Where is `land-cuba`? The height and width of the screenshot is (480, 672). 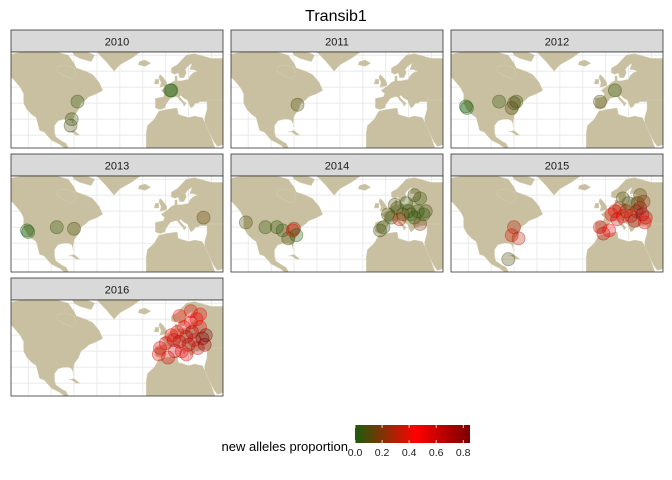 land-cuba is located at coordinates (74, 381).